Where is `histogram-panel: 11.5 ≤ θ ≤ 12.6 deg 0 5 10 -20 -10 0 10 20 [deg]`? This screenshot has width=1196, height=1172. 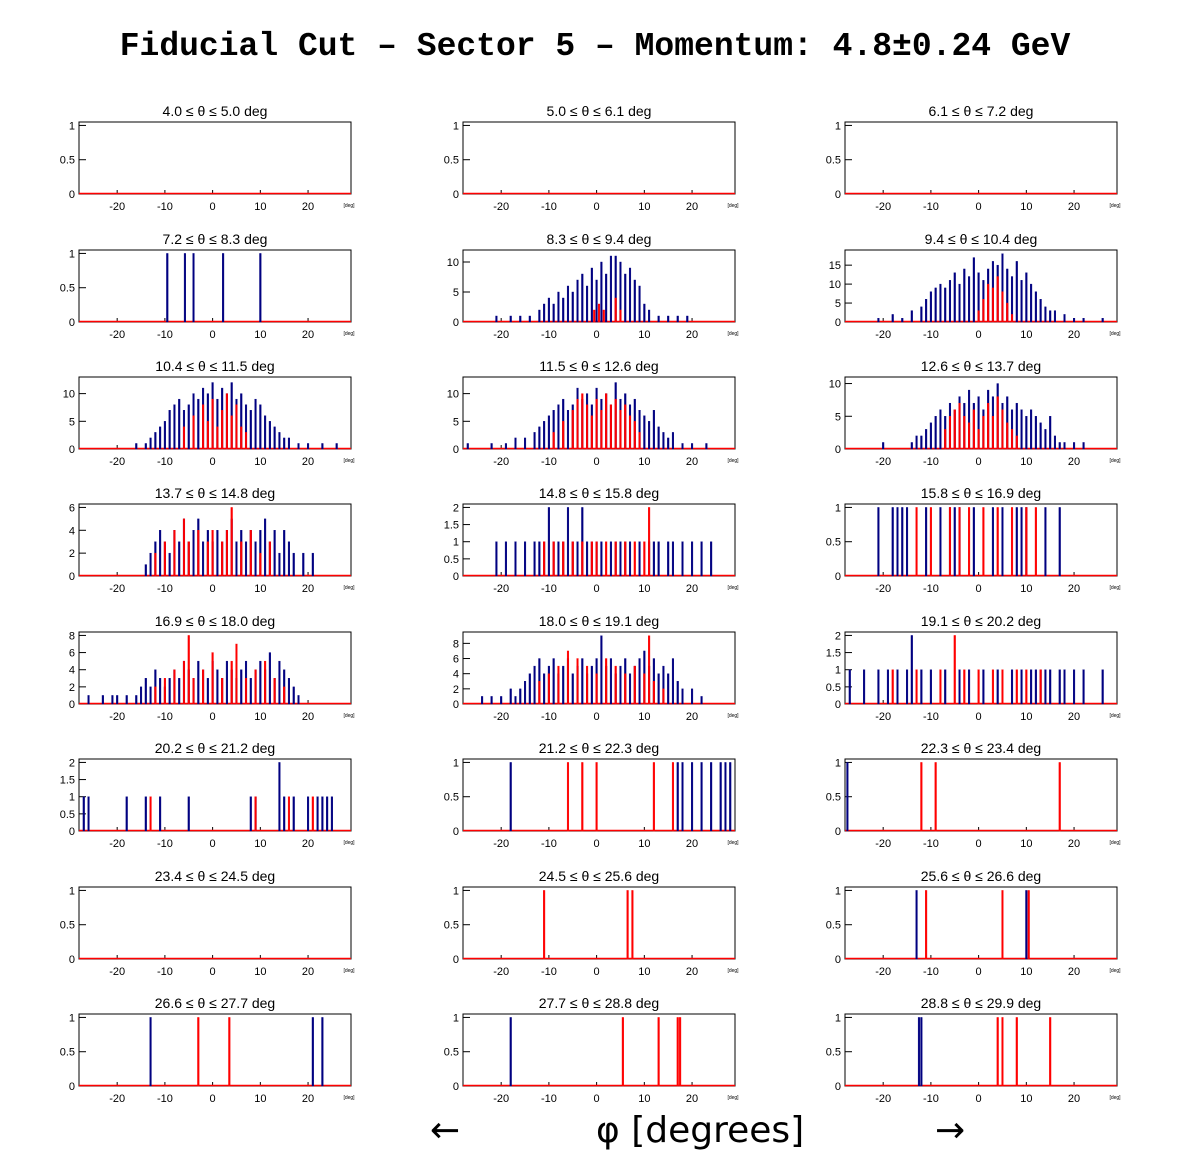 histogram-panel: 11.5 ≤ θ ≤ 12.6 deg 0 5 10 -20 -10 0 10 20 [deg] is located at coordinates (593, 413).